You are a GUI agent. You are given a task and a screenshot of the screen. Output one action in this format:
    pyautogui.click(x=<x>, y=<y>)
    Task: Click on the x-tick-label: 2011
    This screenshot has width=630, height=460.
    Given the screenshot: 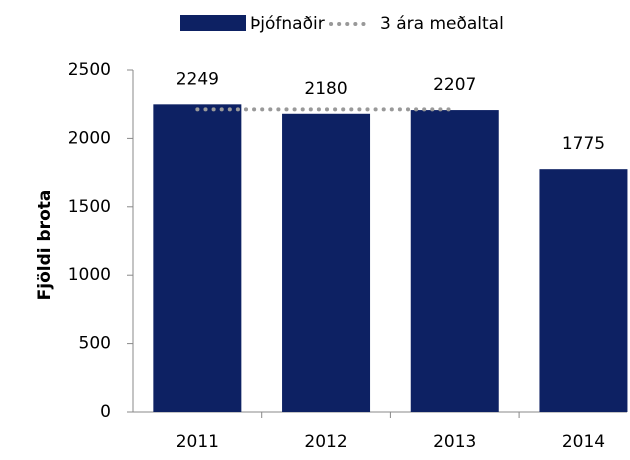 What is the action you would take?
    pyautogui.click(x=197, y=442)
    